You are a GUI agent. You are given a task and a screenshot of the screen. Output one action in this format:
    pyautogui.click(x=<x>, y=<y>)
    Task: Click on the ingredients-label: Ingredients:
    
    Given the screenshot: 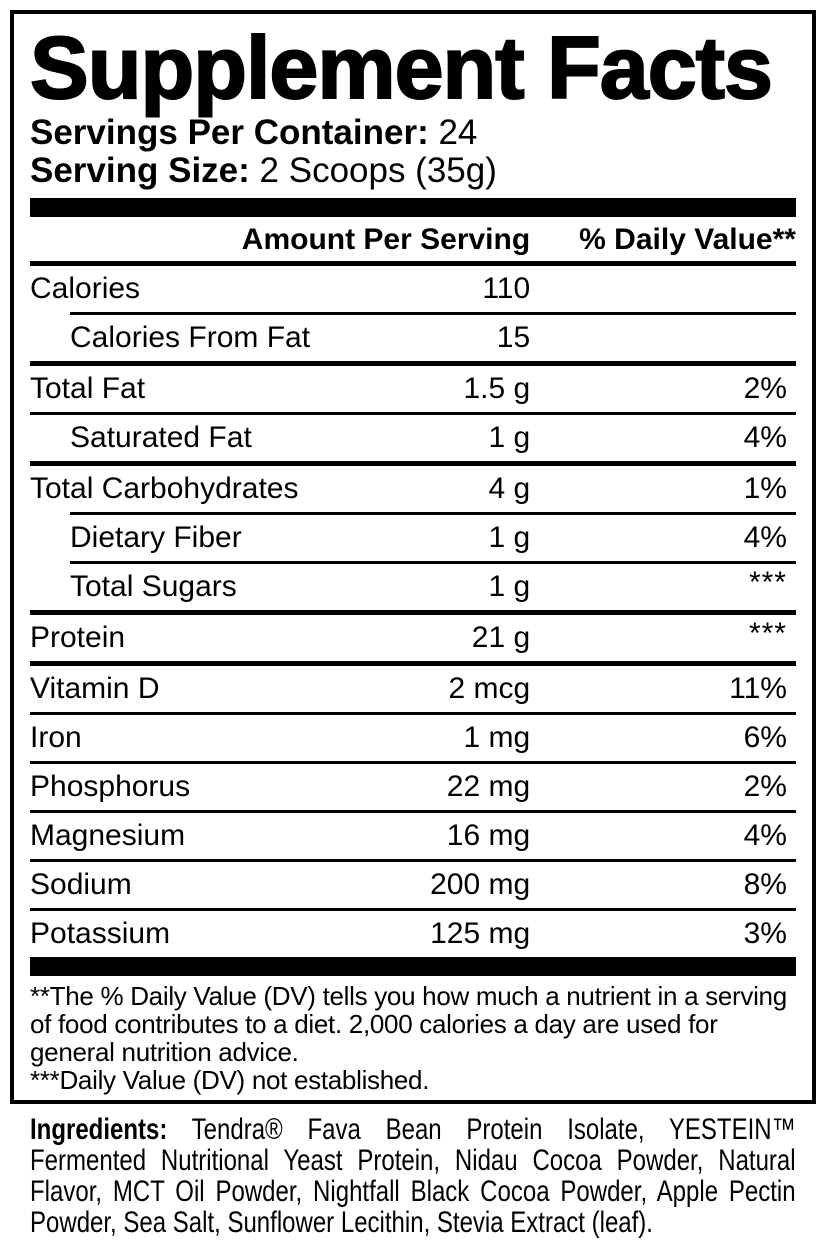 What is the action you would take?
    pyautogui.click(x=99, y=1129)
    